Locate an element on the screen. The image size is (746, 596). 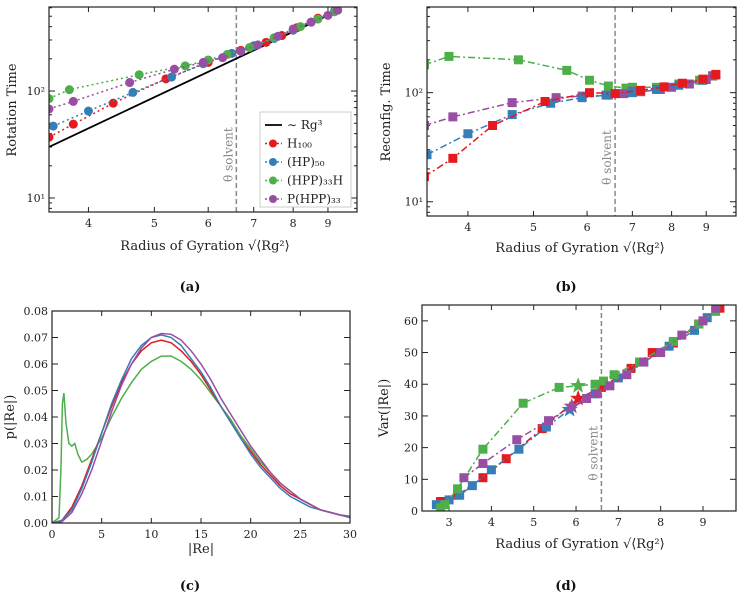
series-line-H100 is located at coordinates (201, 431).